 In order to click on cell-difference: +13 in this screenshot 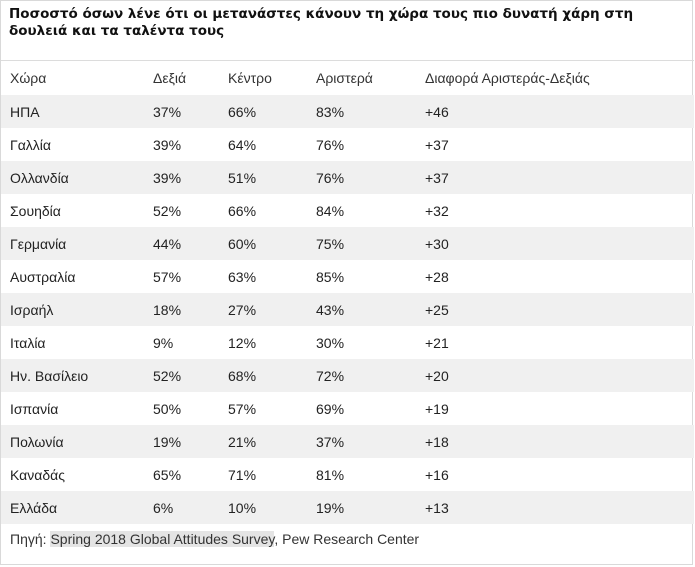, I will do `click(559, 507)`.